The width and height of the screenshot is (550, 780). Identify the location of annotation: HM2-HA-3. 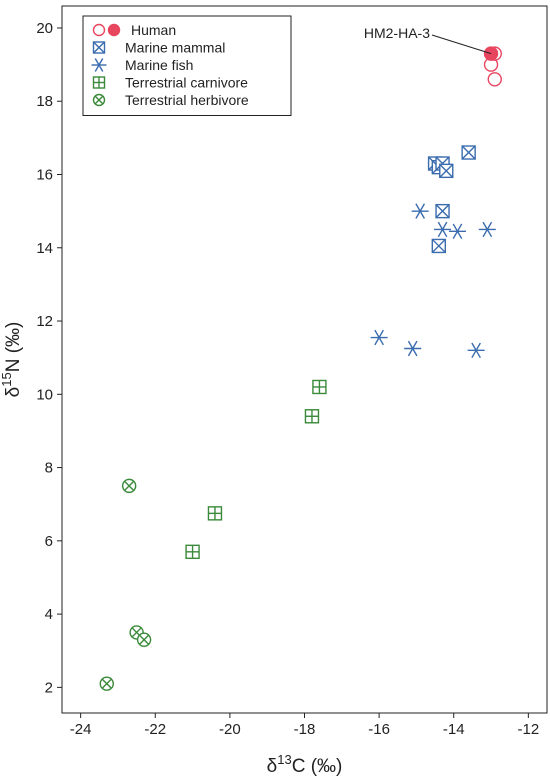
(428, 40).